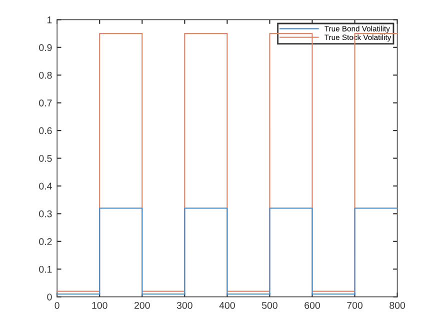 The height and width of the screenshot is (328, 439). What do you see at coordinates (45, 242) in the screenshot?
I see `y-tick-label: 0.2` at bounding box center [45, 242].